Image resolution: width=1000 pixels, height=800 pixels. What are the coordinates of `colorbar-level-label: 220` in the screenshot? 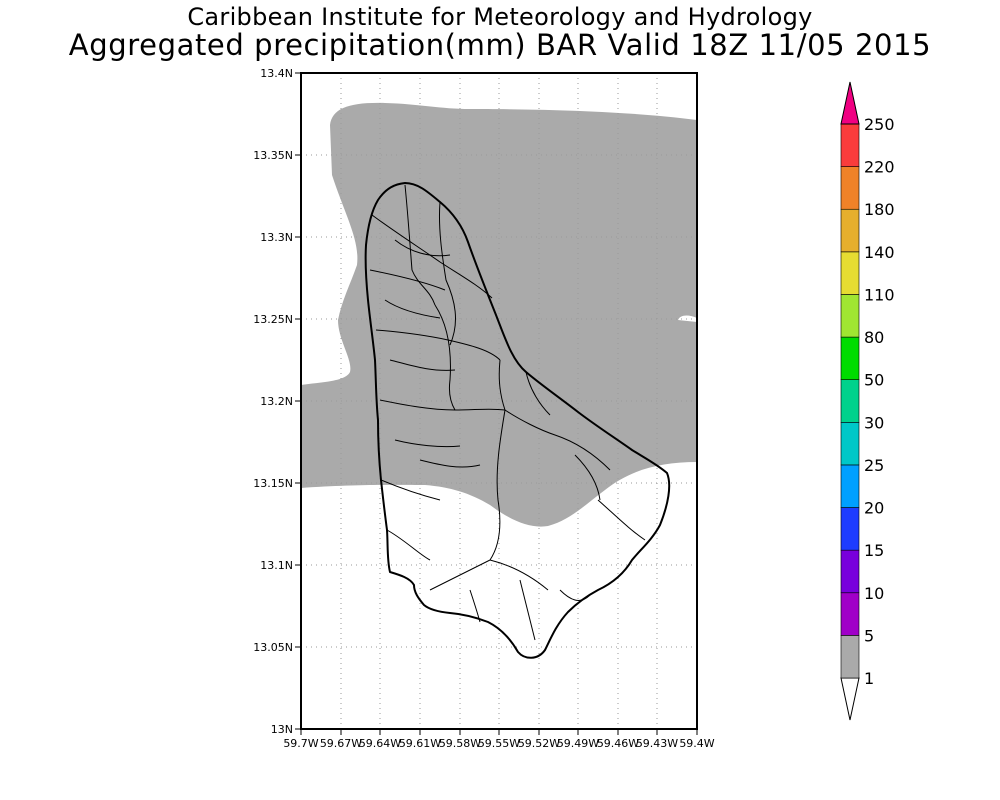 It's located at (879, 167).